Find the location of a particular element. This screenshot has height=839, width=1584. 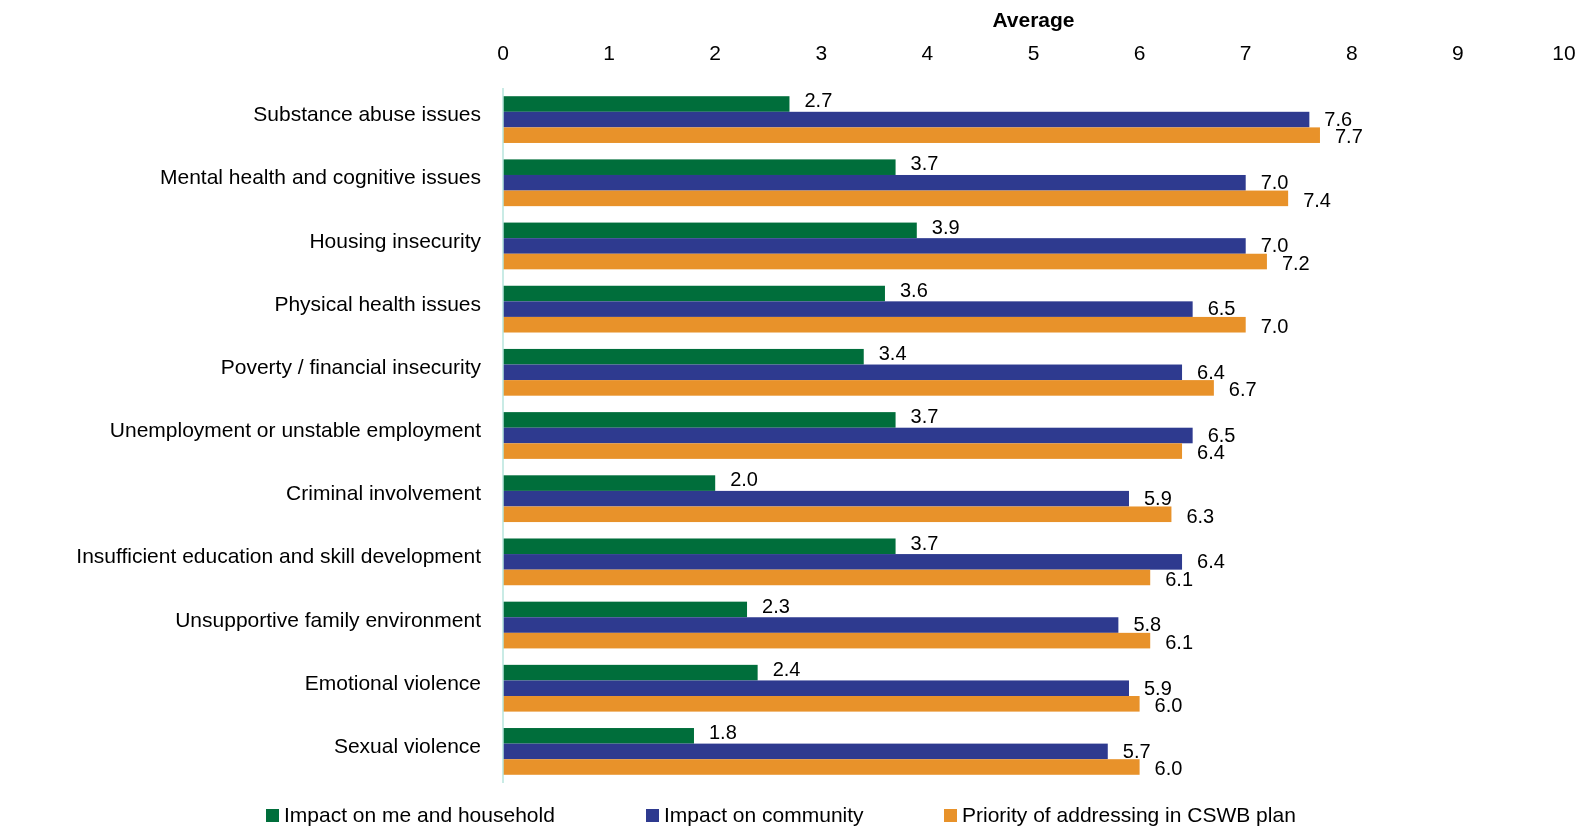

x-tick-label: 2 is located at coordinates (715, 52).